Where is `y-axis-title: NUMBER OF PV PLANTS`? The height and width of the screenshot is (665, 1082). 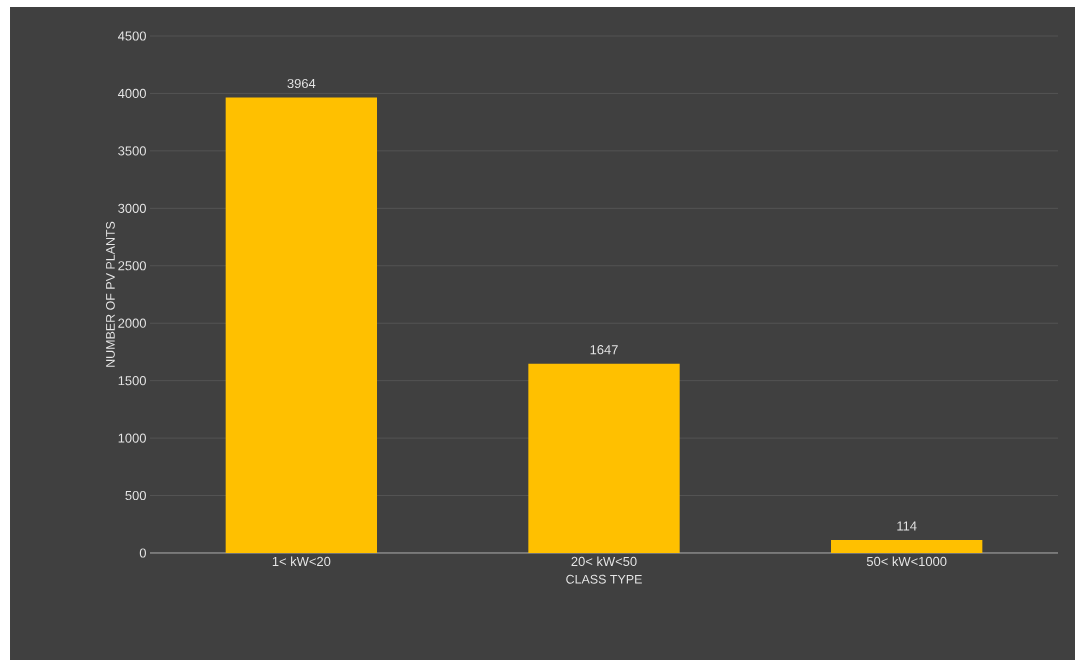 y-axis-title: NUMBER OF PV PLANTS is located at coordinates (110, 294).